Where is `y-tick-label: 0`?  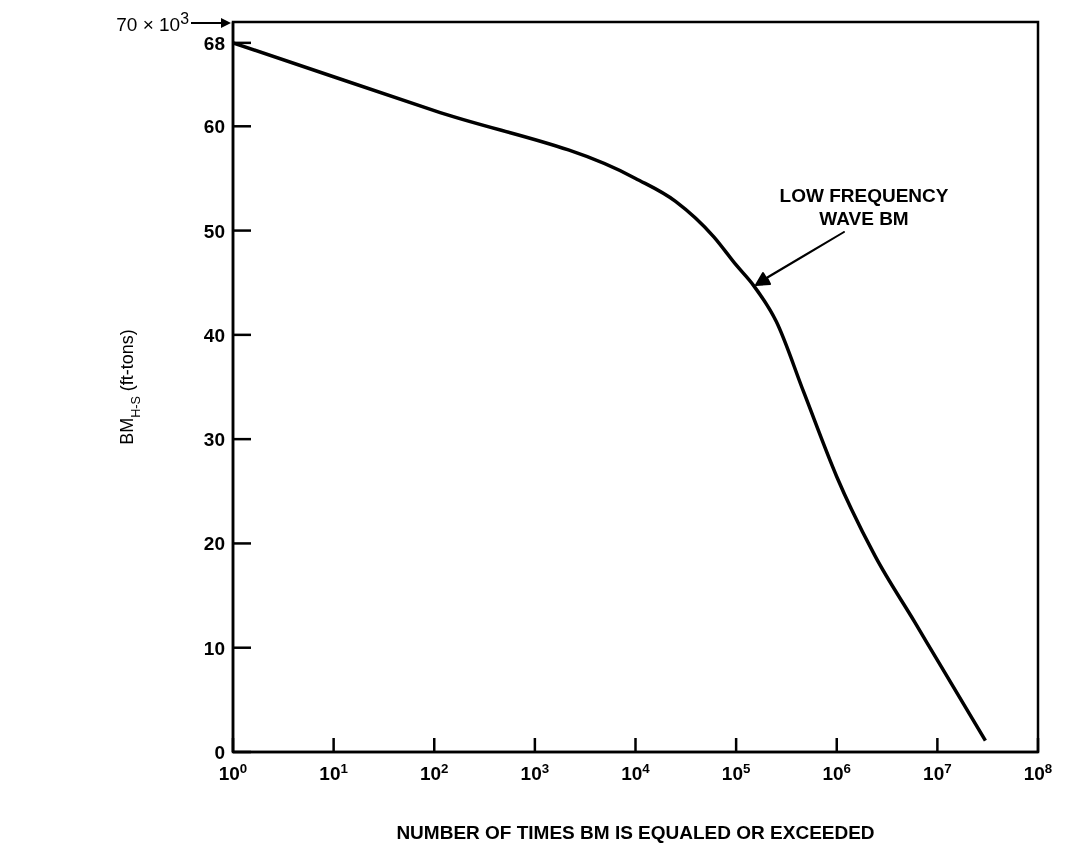
y-tick-label: 0 is located at coordinates (219, 752).